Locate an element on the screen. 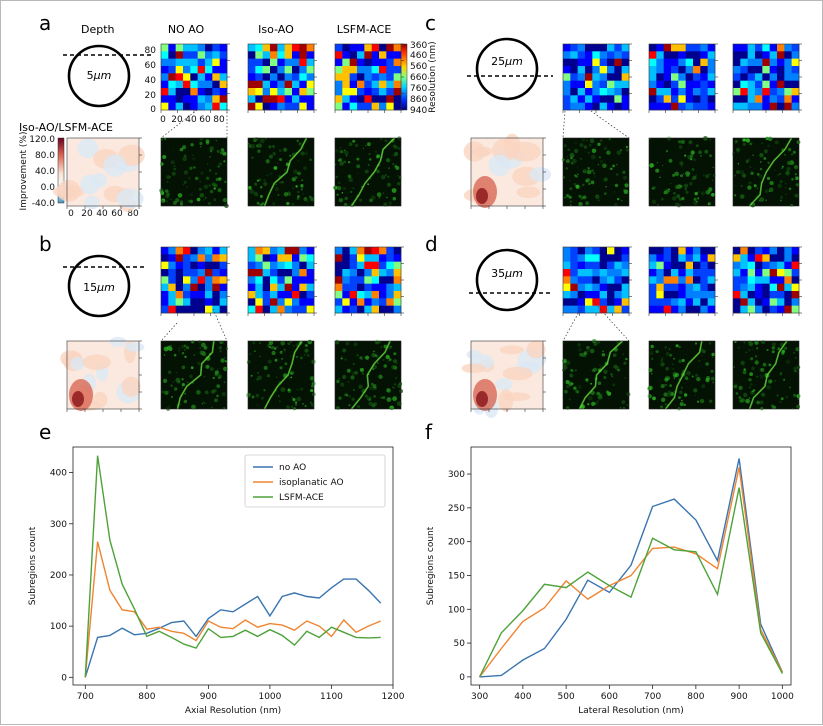  colorbar-tick: 120.0 is located at coordinates (42, 140).